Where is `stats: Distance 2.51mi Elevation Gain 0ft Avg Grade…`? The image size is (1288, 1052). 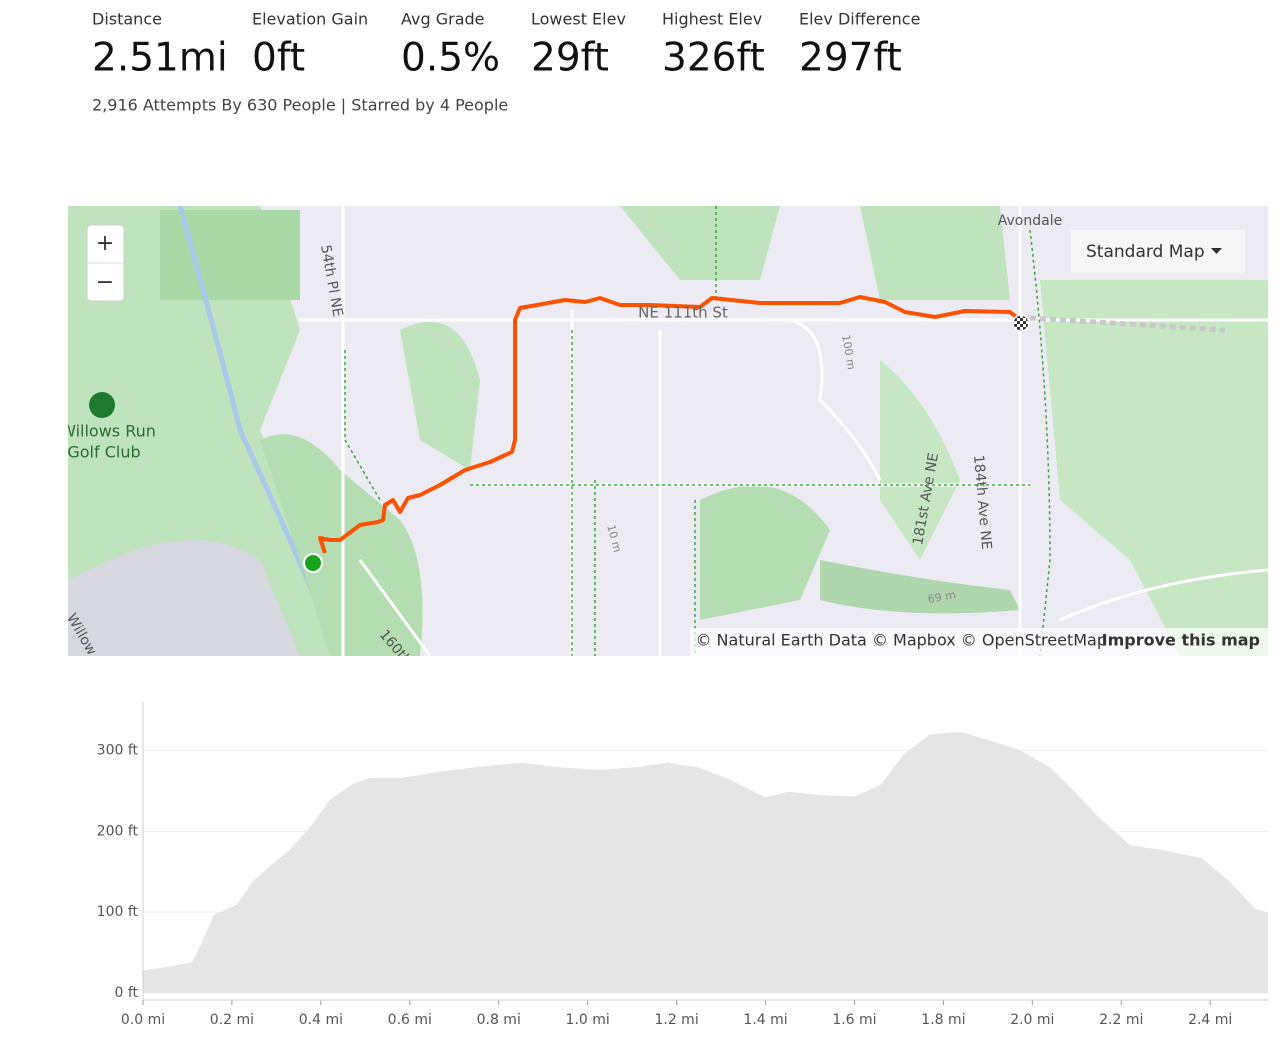
stats: Distance 2.51mi Elevation Gain 0ft Avg Grade… is located at coordinates (506, 45).